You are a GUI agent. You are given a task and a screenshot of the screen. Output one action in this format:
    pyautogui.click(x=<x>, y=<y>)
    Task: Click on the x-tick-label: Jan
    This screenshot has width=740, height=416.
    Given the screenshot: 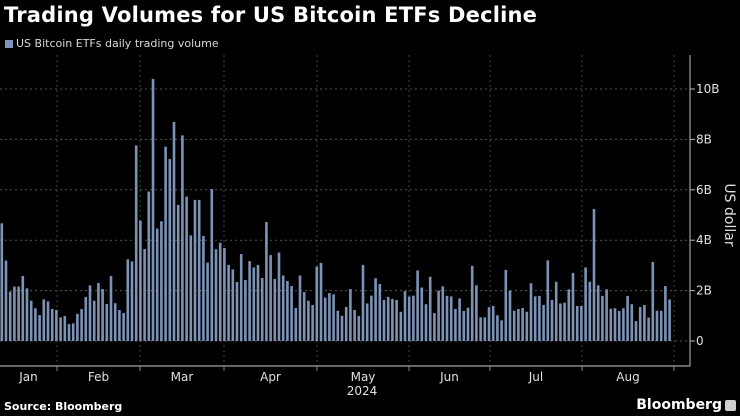 What is the action you would take?
    pyautogui.click(x=28, y=377)
    